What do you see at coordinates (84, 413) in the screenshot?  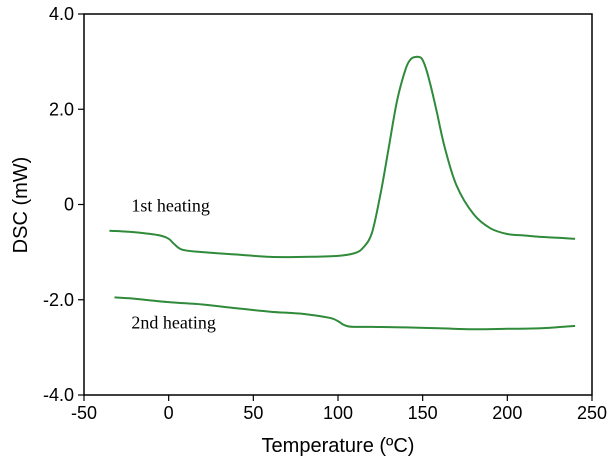 I see `x-tick-label: -50` at bounding box center [84, 413].